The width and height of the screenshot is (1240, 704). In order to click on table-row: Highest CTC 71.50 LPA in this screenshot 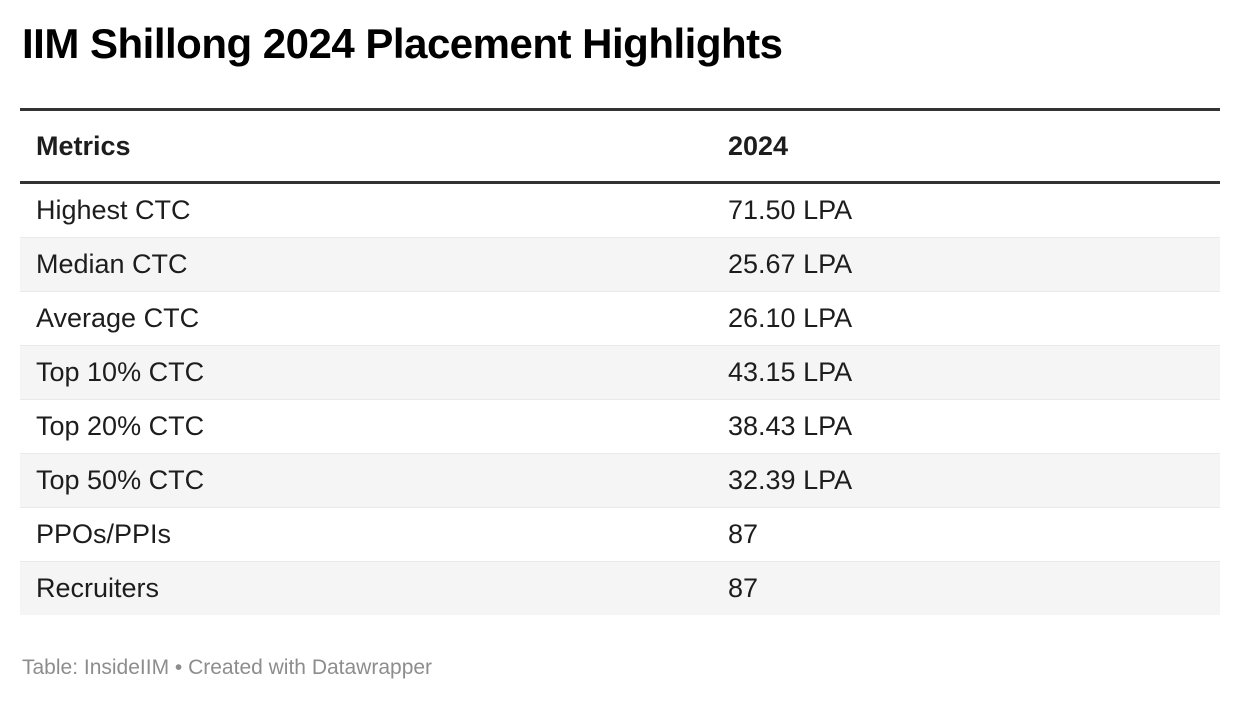, I will do `click(620, 210)`.